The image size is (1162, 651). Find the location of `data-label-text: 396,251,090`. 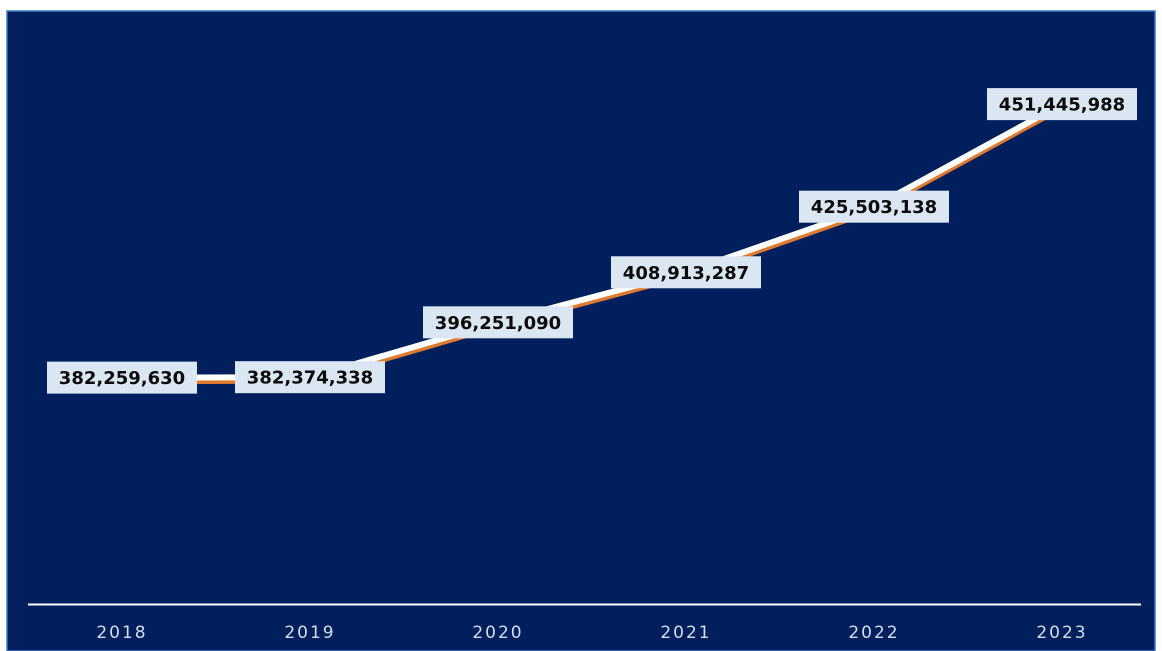

data-label-text: 396,251,090 is located at coordinates (498, 323).